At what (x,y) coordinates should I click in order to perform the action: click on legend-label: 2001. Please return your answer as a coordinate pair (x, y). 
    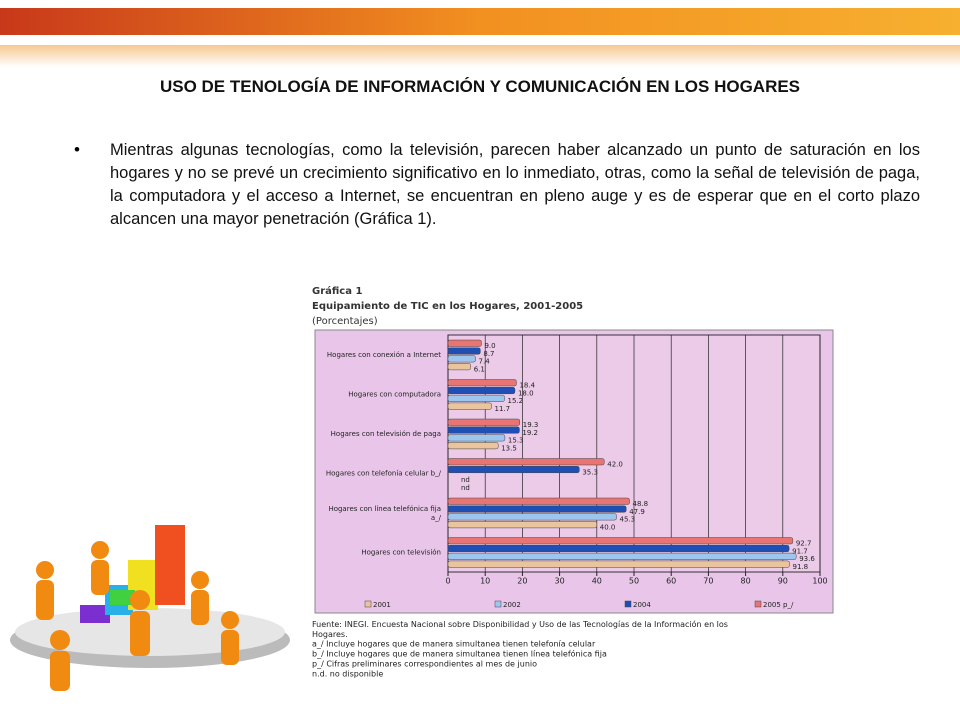
    Looking at the image, I should click on (382, 605).